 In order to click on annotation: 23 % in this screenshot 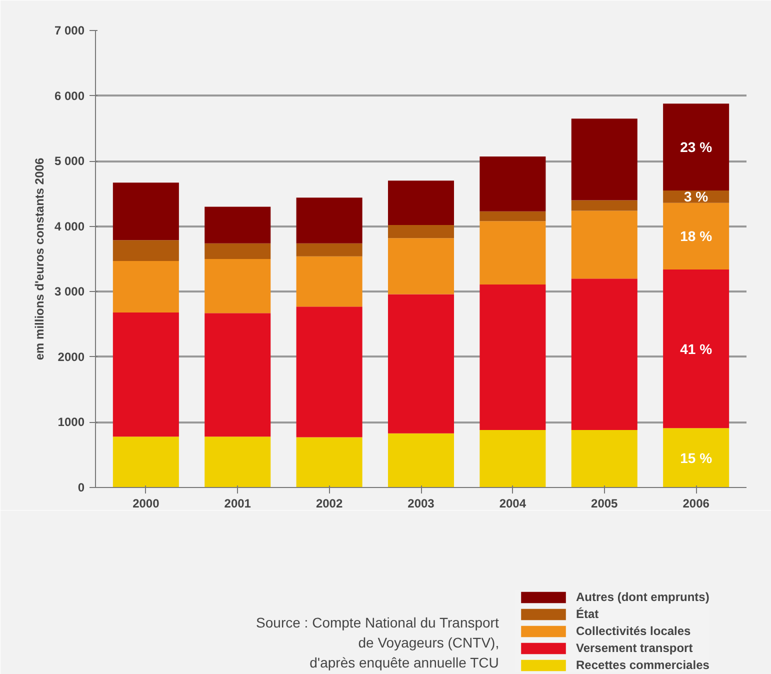, I will do `click(696, 147)`.